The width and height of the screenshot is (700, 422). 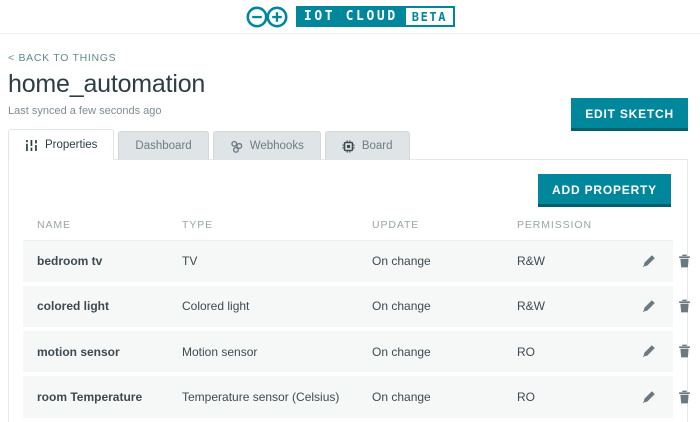 What do you see at coordinates (95, 263) in the screenshot?
I see `cell-name: bedroom tv` at bounding box center [95, 263].